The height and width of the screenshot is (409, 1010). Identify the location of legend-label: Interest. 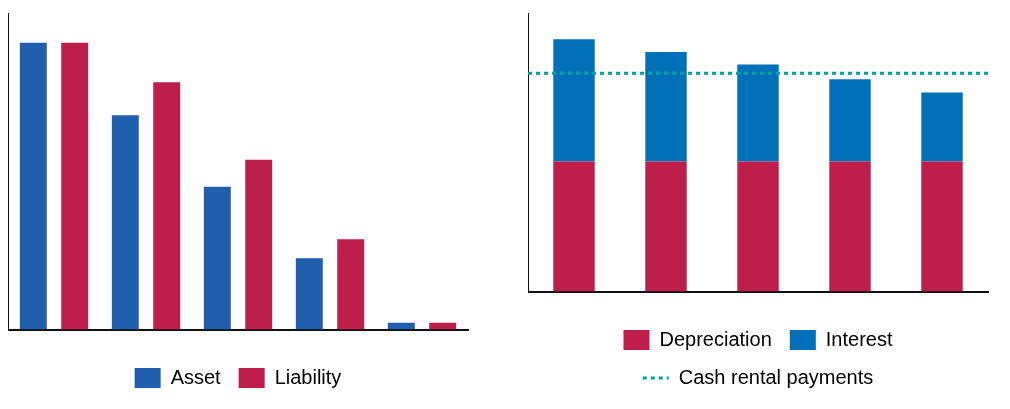
(859, 338).